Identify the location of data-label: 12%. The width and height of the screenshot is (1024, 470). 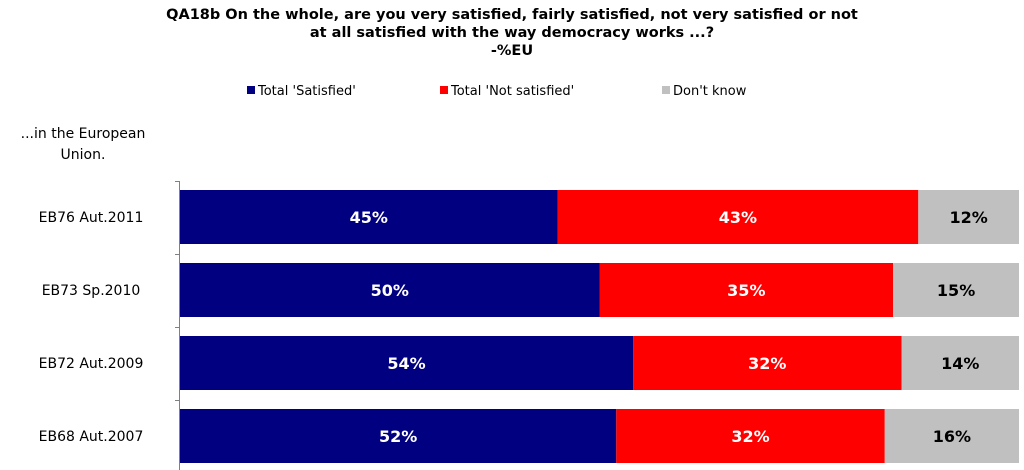
(969, 217).